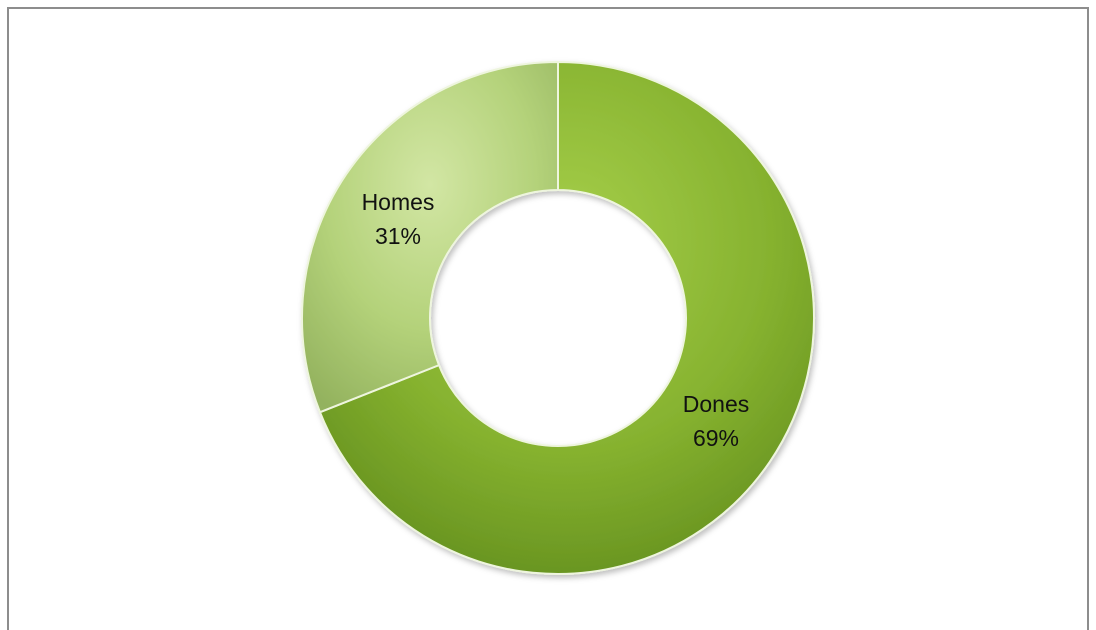 The width and height of the screenshot is (1096, 630). What do you see at coordinates (398, 236) in the screenshot?
I see `slice-label-homes-value: 31%` at bounding box center [398, 236].